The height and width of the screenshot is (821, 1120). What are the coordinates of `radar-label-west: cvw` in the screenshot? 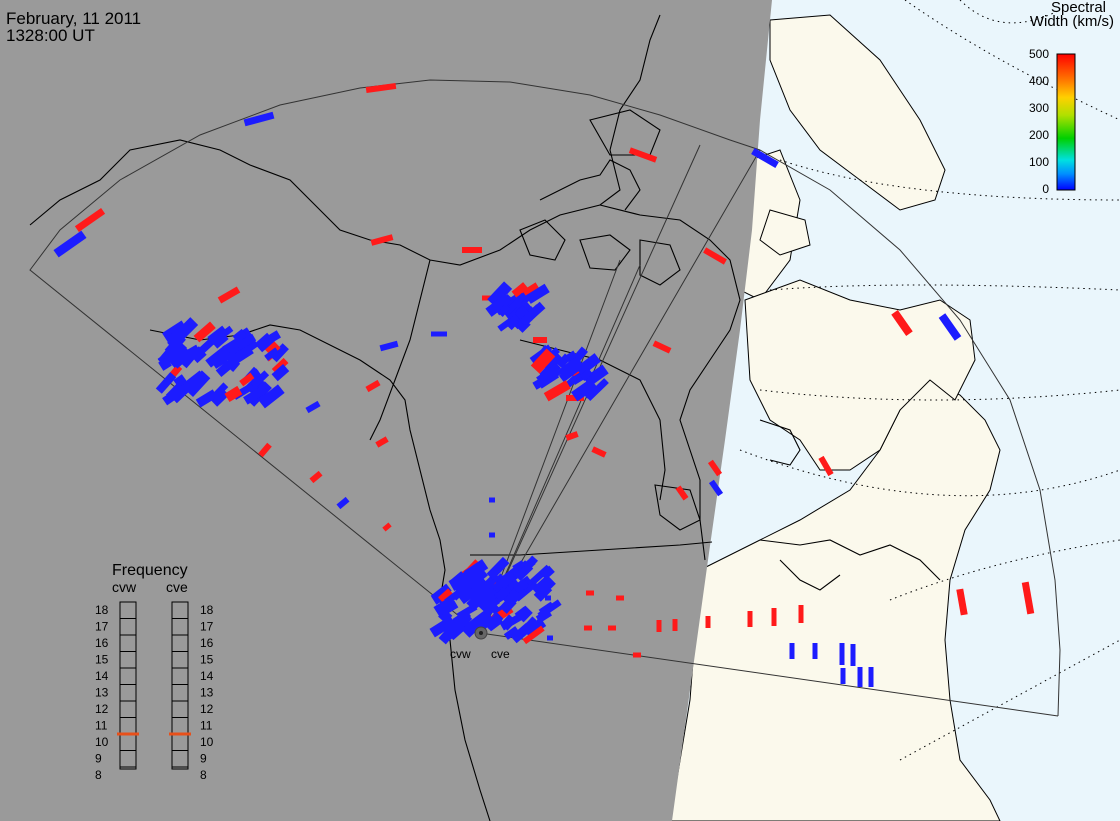 It's located at (460, 654).